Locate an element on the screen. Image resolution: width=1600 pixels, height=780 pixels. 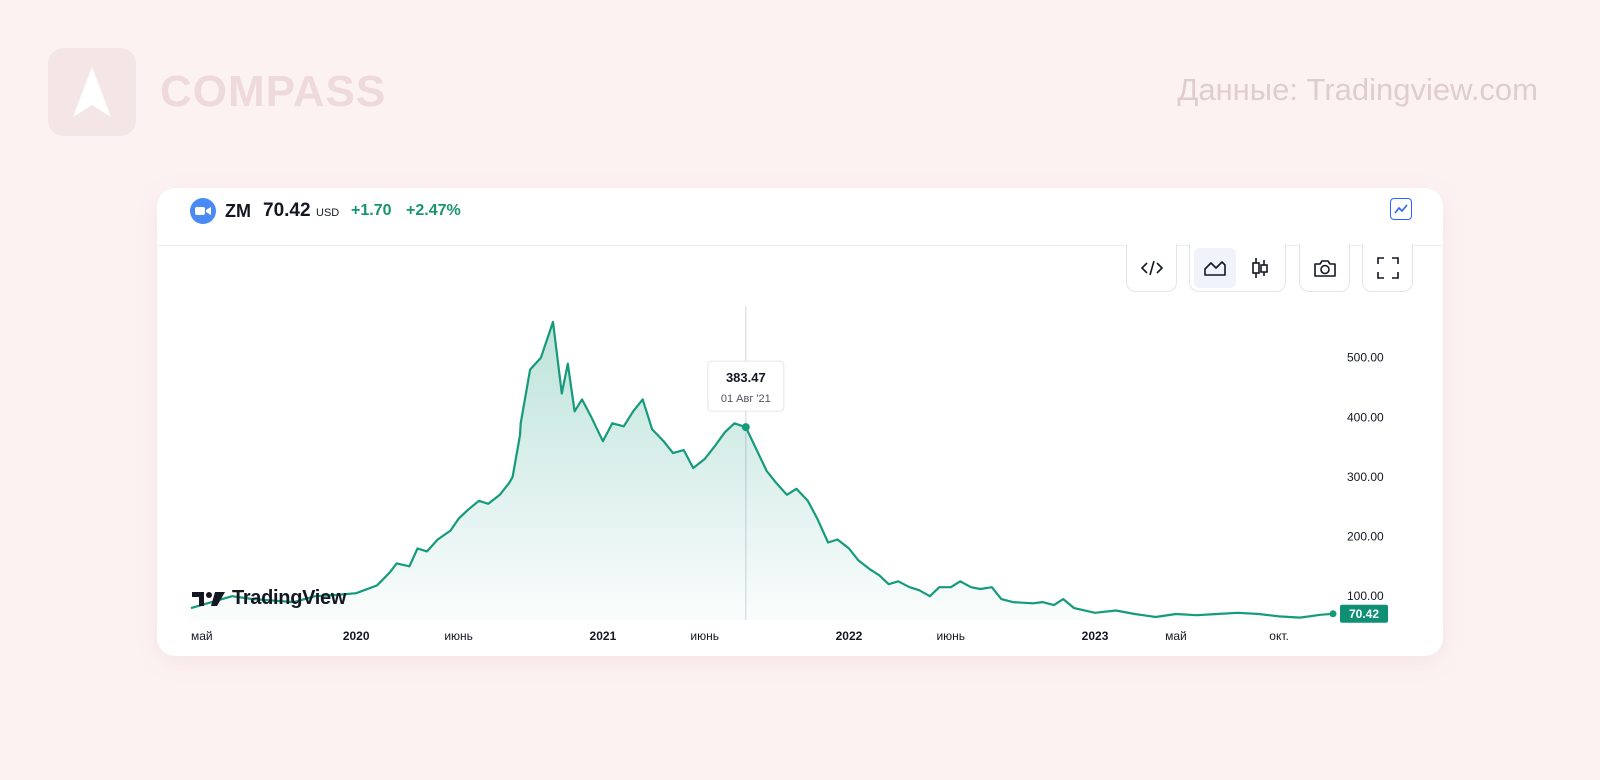
last-price-label: 70.42 is located at coordinates (1364, 614).